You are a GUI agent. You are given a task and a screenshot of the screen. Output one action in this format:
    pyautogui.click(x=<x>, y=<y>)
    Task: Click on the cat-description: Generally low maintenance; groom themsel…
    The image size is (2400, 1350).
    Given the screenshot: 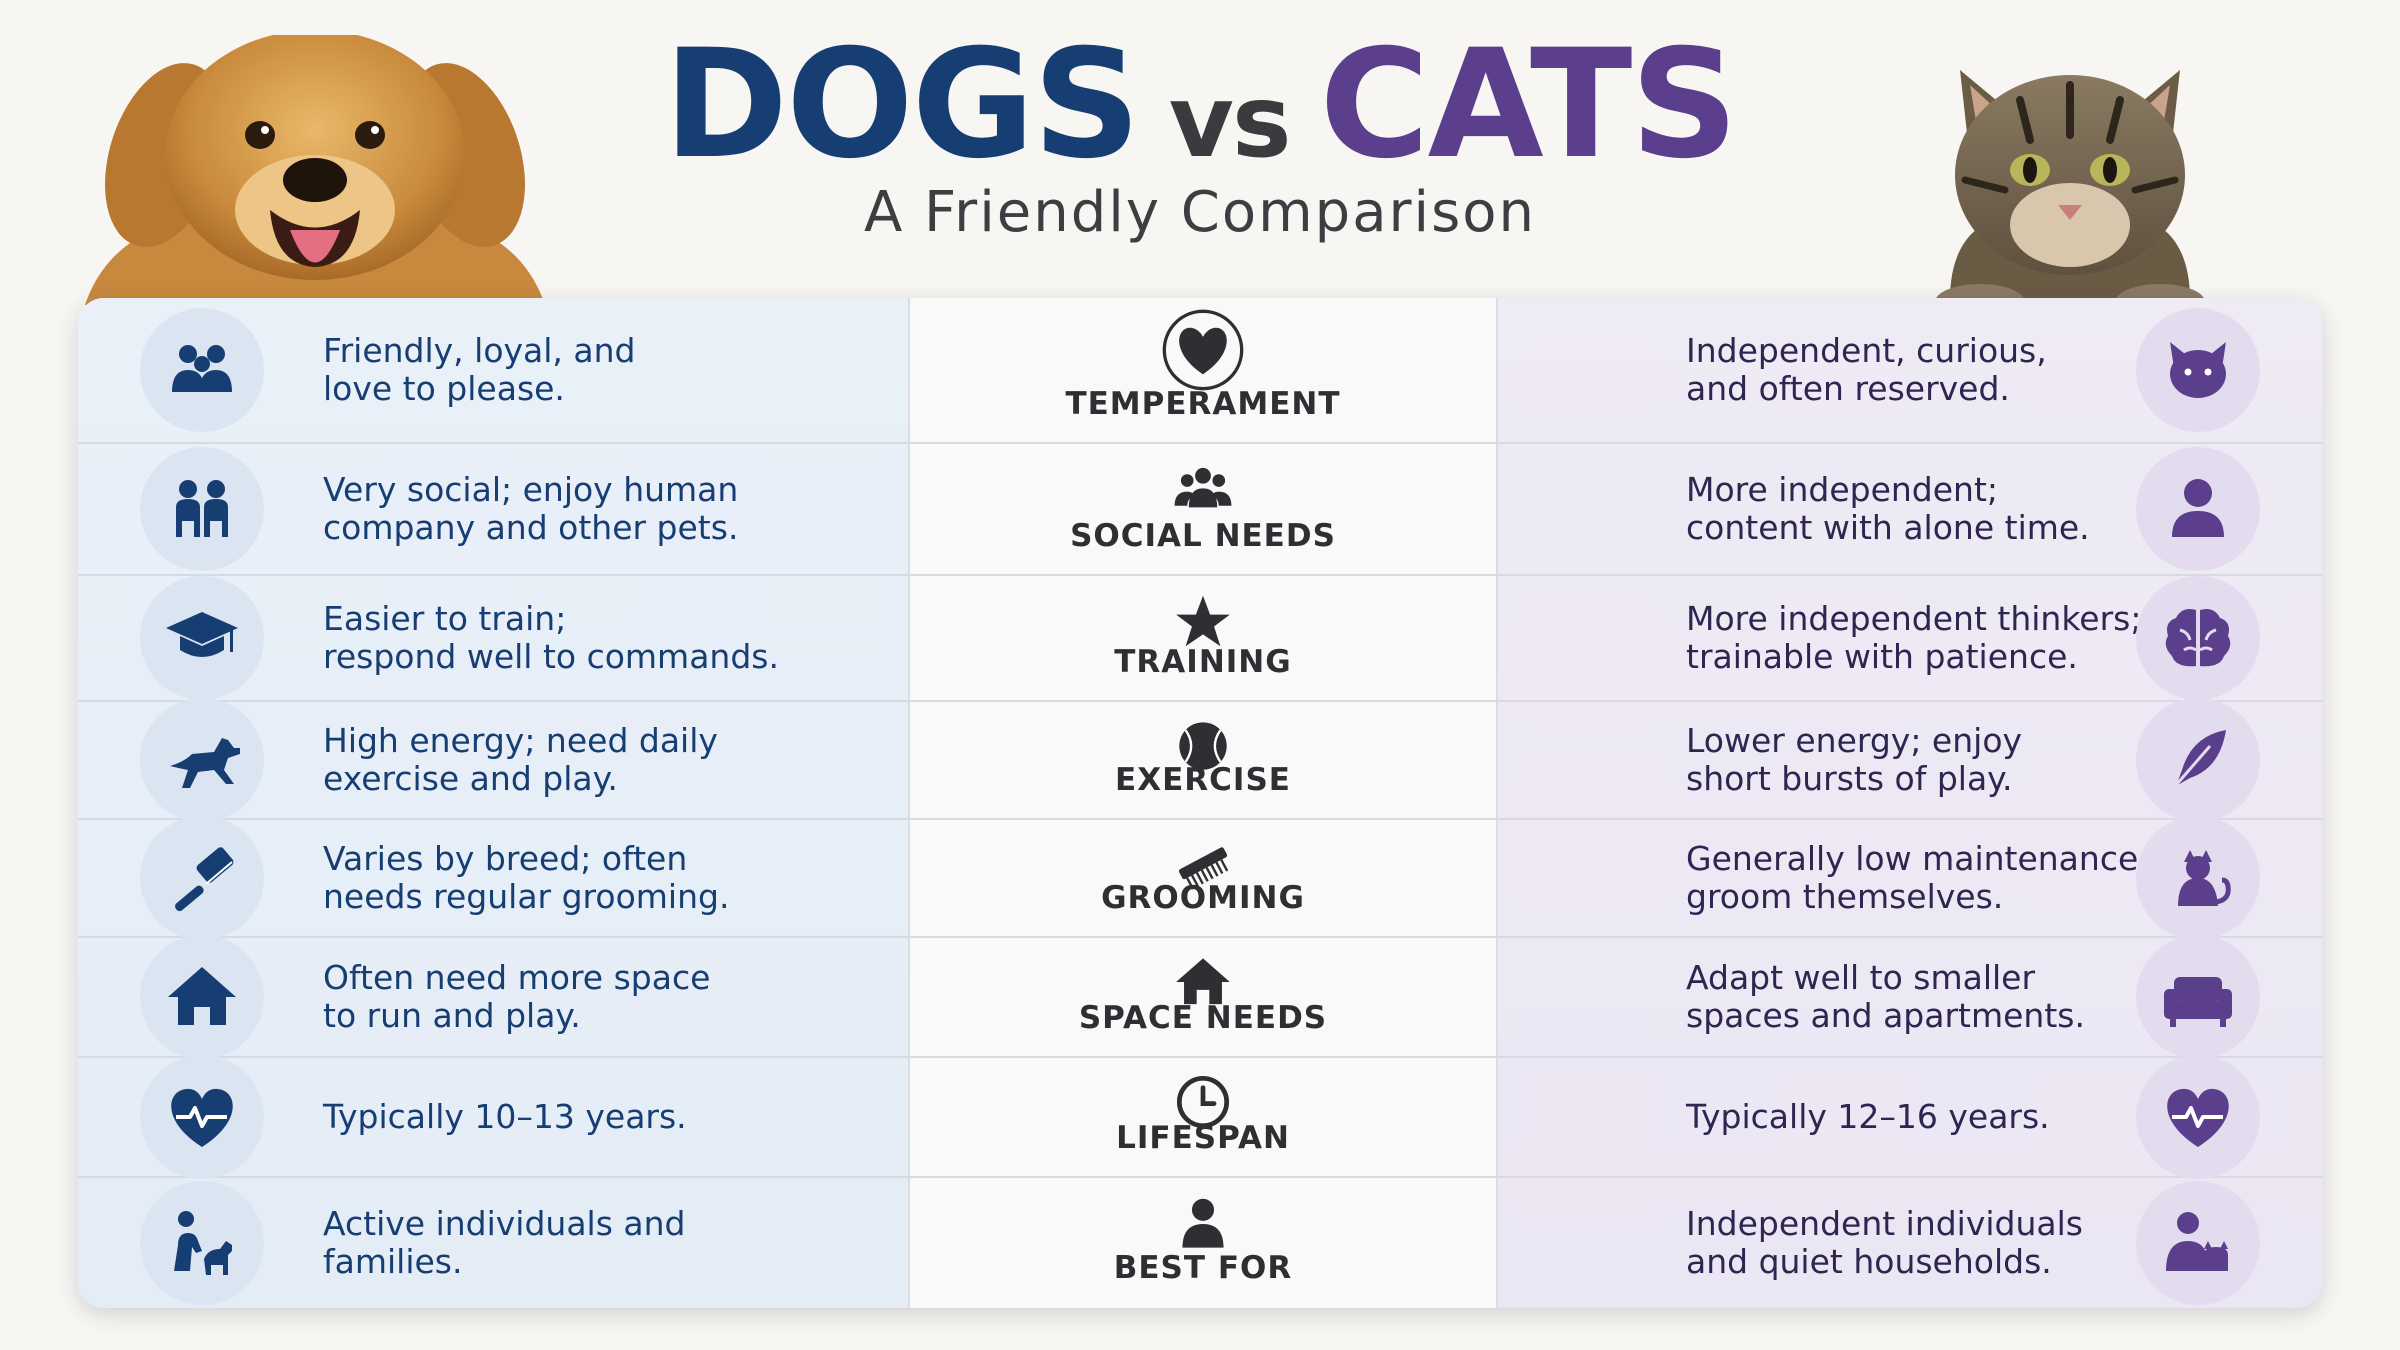 What is the action you would take?
    pyautogui.click(x=1918, y=877)
    